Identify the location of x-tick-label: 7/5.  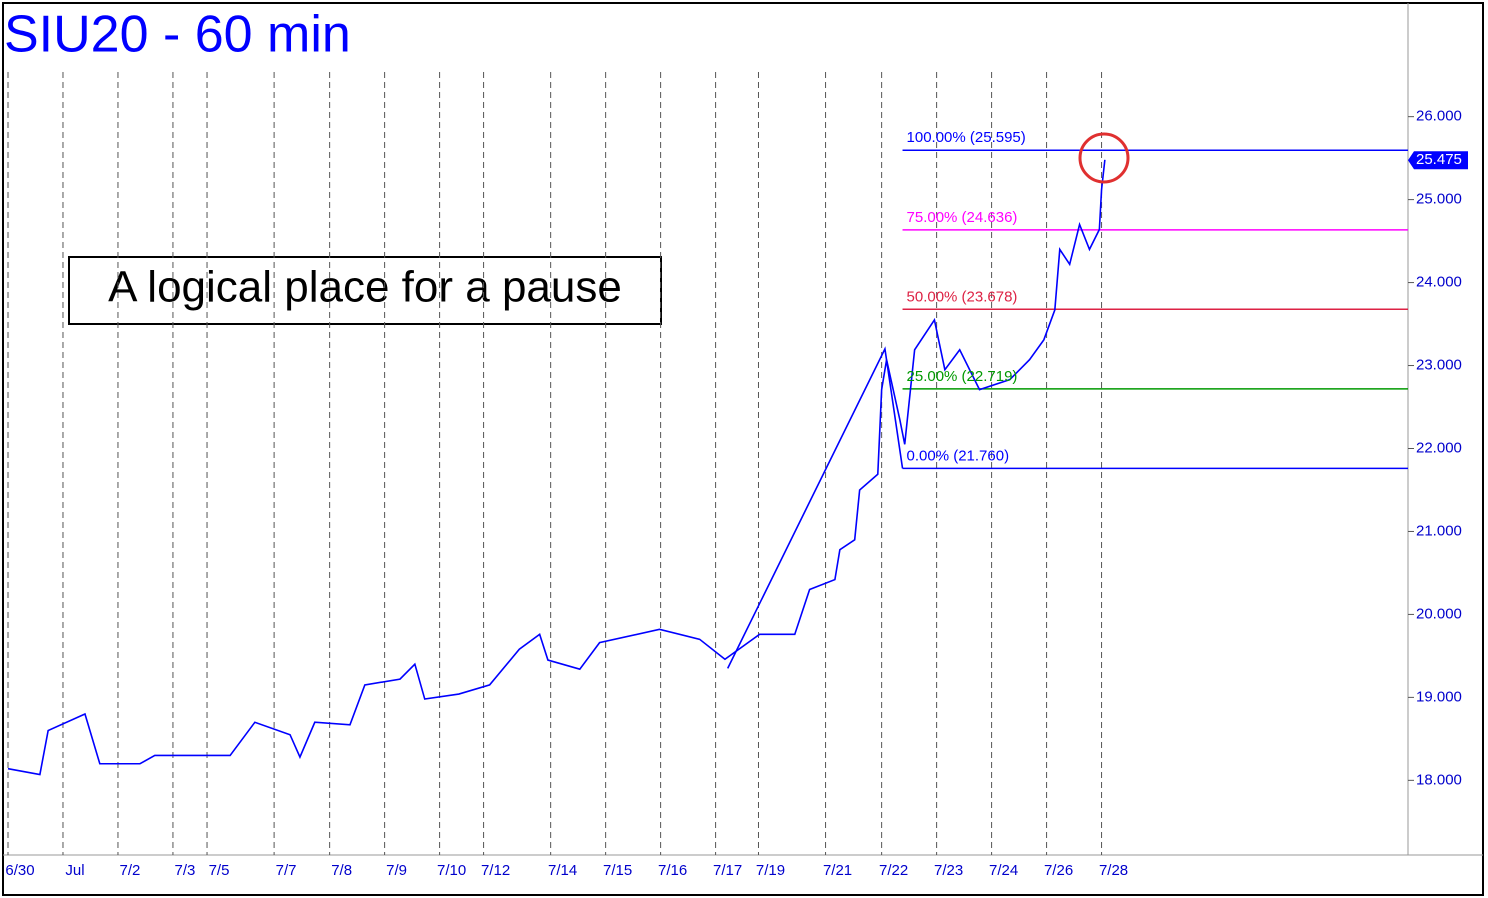
(219, 870).